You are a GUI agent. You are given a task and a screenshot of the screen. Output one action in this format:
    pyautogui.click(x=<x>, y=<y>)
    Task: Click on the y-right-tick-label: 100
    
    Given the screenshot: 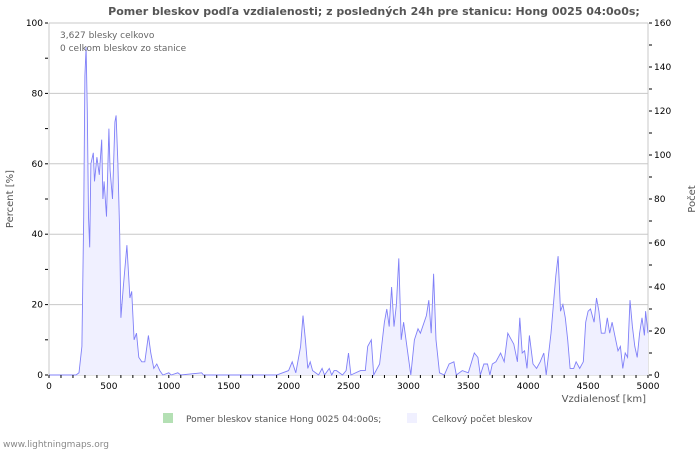 What is the action you would take?
    pyautogui.click(x=662, y=156)
    